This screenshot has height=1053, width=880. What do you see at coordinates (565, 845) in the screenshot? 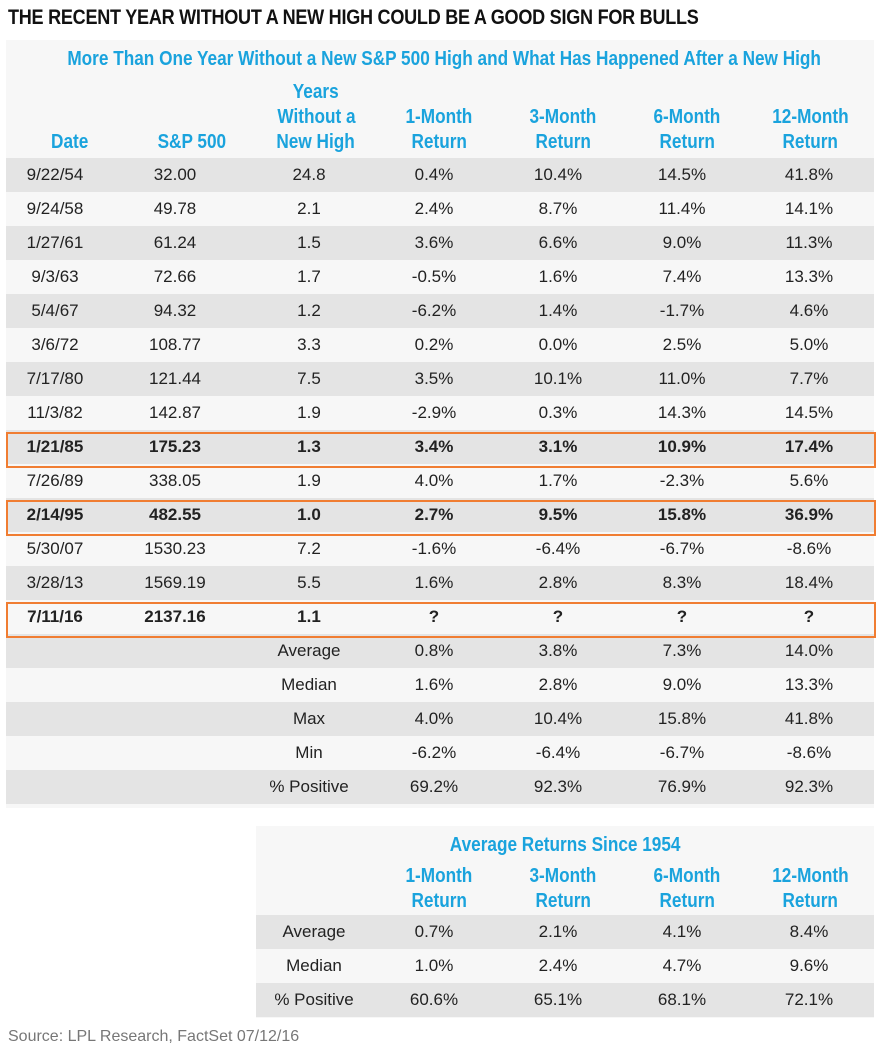
I see `average-table-subtitle: Average Returns Since 1954` at bounding box center [565, 845].